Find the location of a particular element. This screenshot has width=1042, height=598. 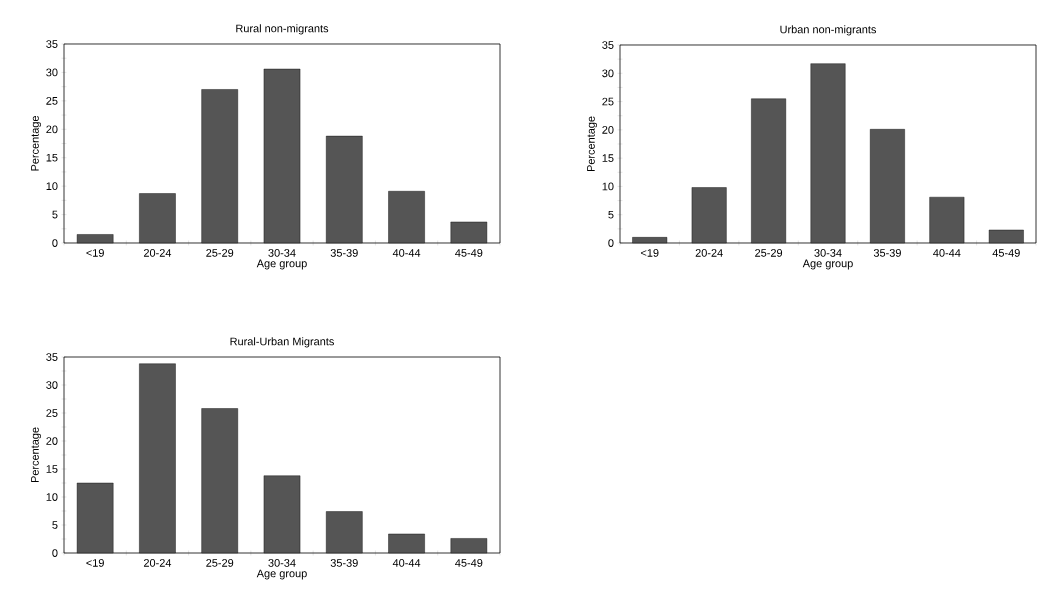

chart-title: Rural-Urban Migrants is located at coordinates (282, 342).